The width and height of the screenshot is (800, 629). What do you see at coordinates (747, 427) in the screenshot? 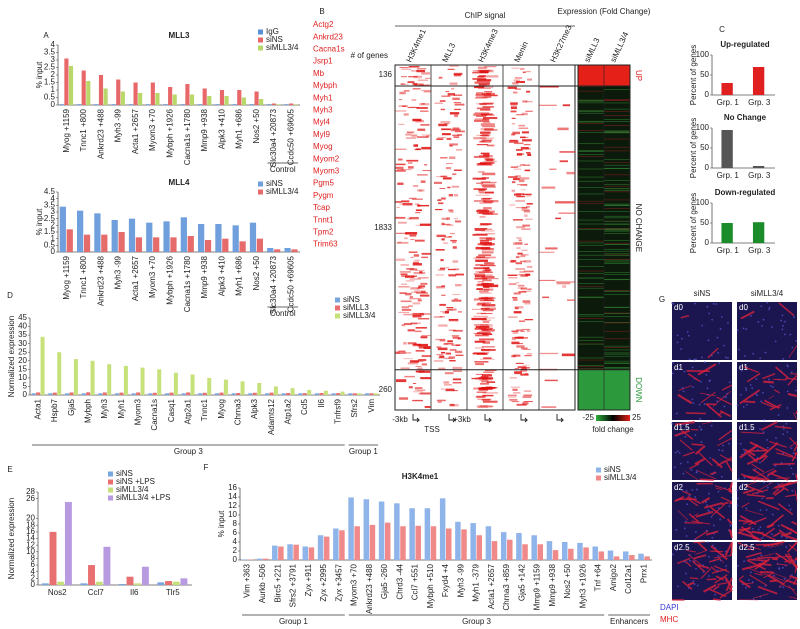
I see `row-label: d1.5` at bounding box center [747, 427].